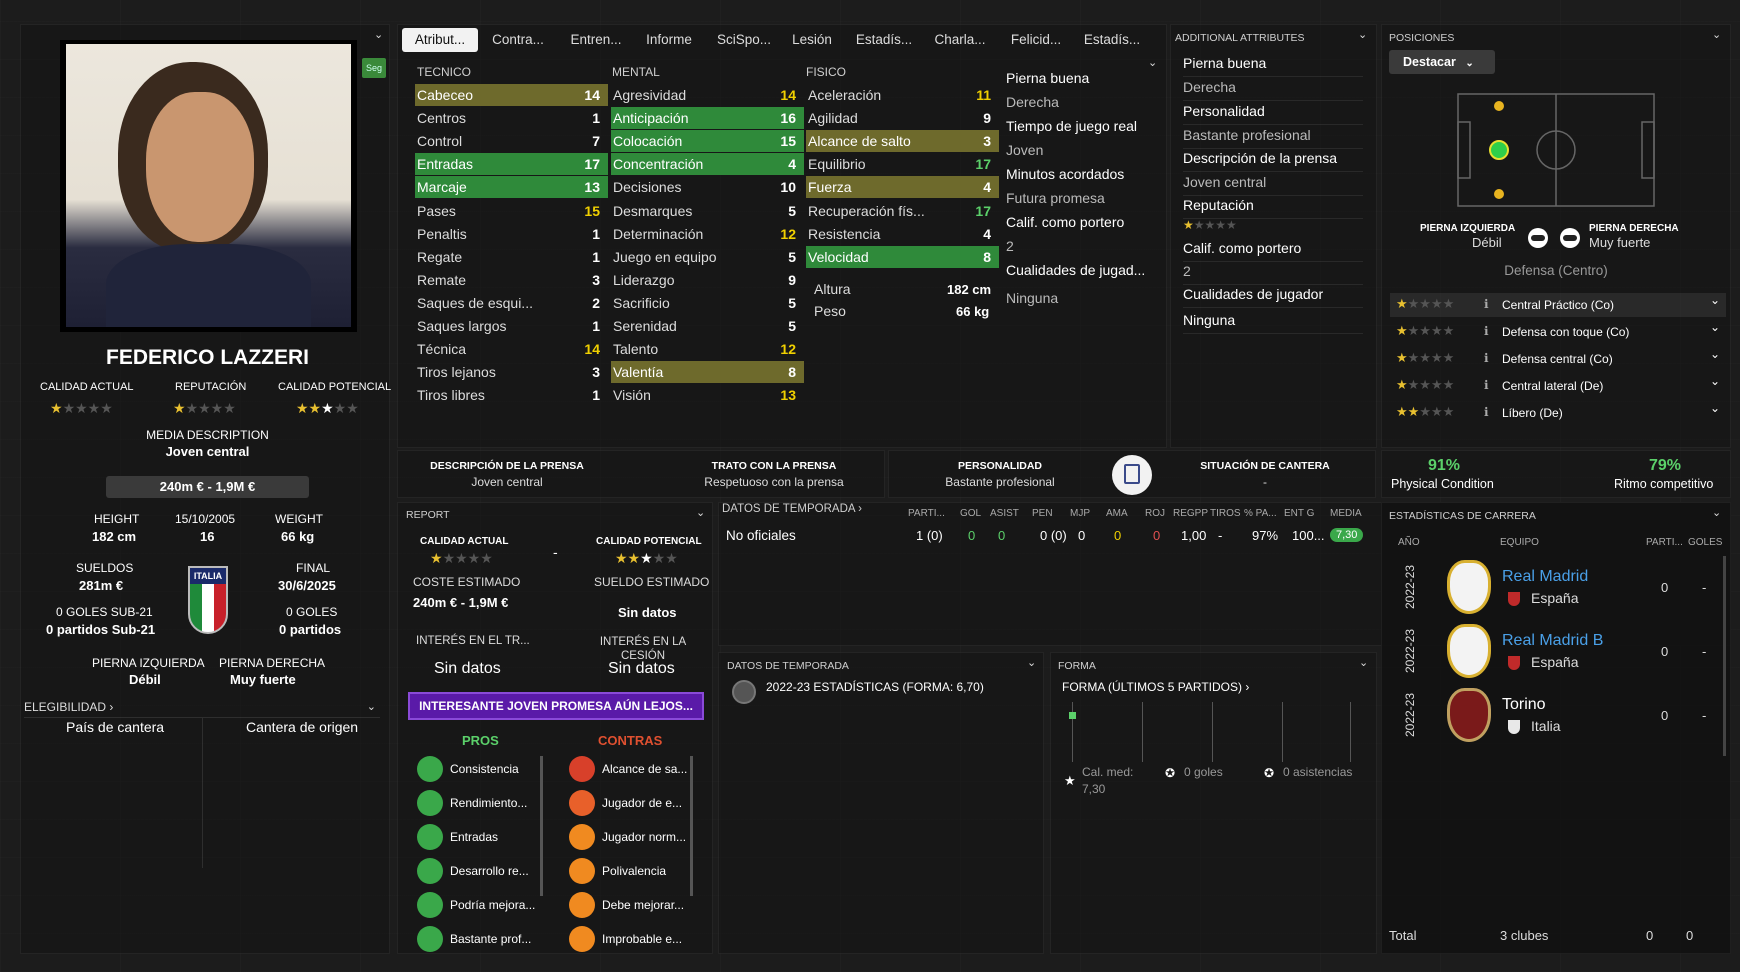  What do you see at coordinates (971, 513) in the screenshot?
I see `season-col-header: GOL` at bounding box center [971, 513].